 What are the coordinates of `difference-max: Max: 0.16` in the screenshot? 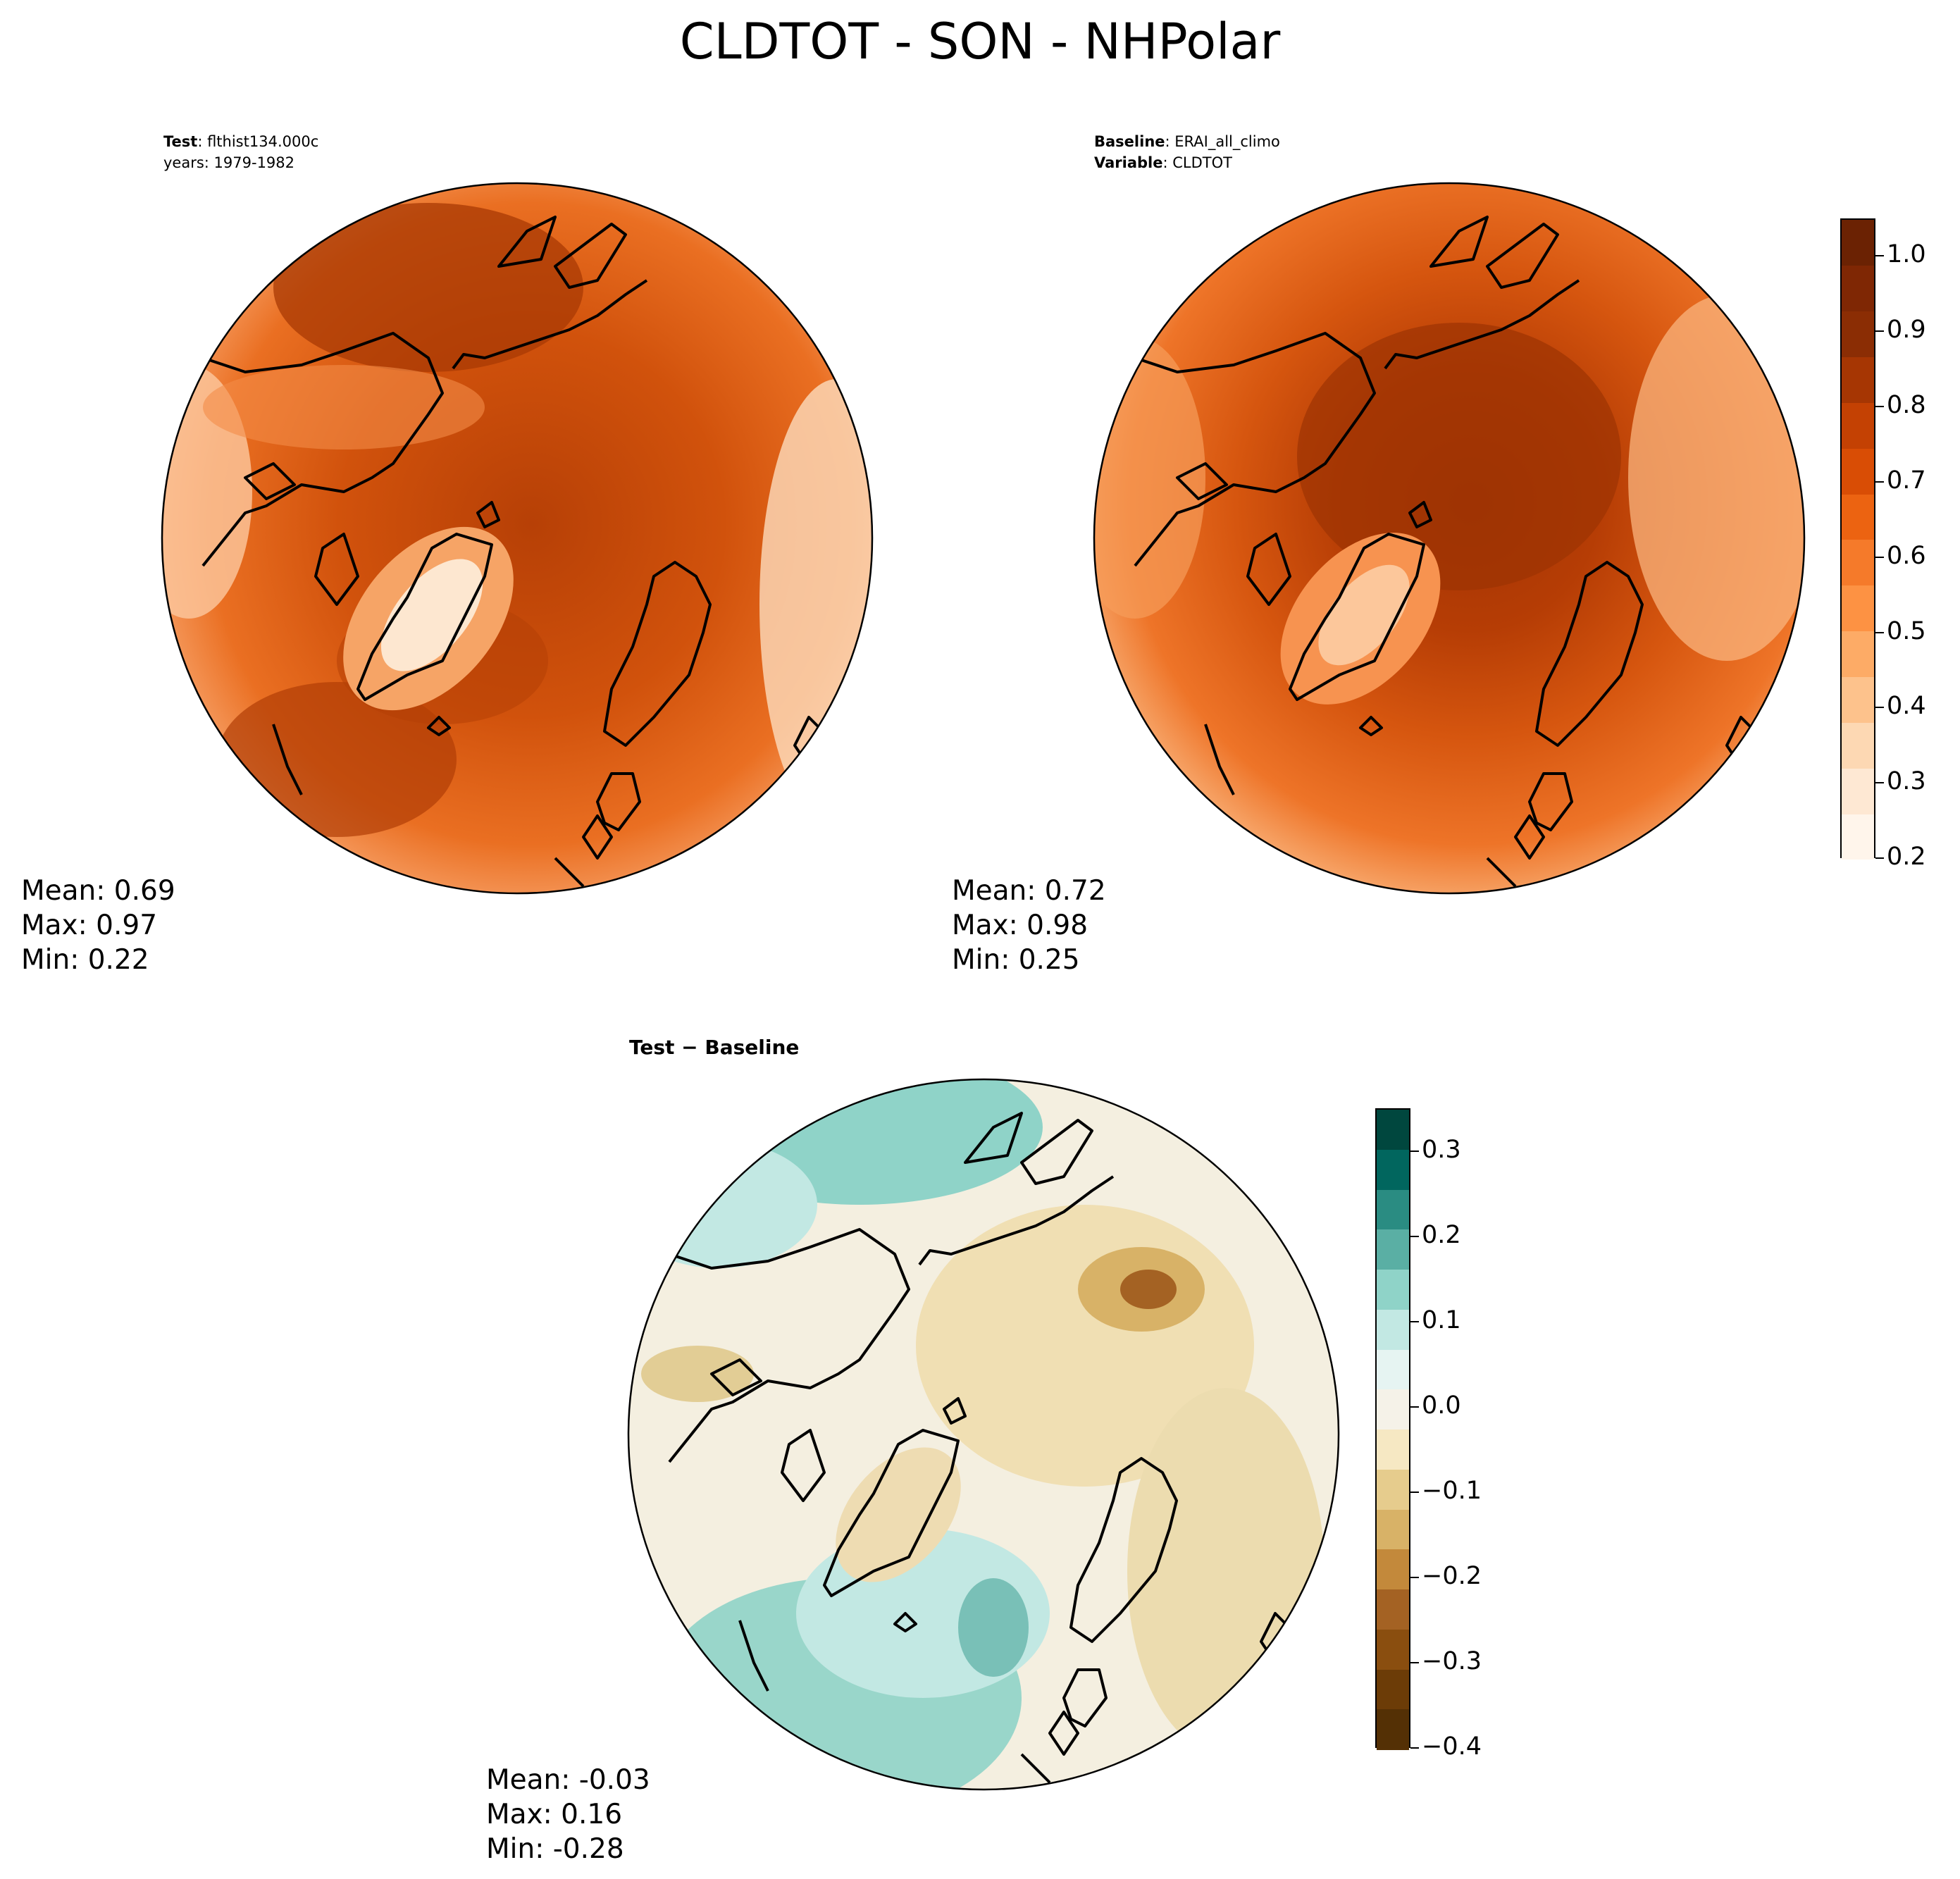 It's located at (555, 1814).